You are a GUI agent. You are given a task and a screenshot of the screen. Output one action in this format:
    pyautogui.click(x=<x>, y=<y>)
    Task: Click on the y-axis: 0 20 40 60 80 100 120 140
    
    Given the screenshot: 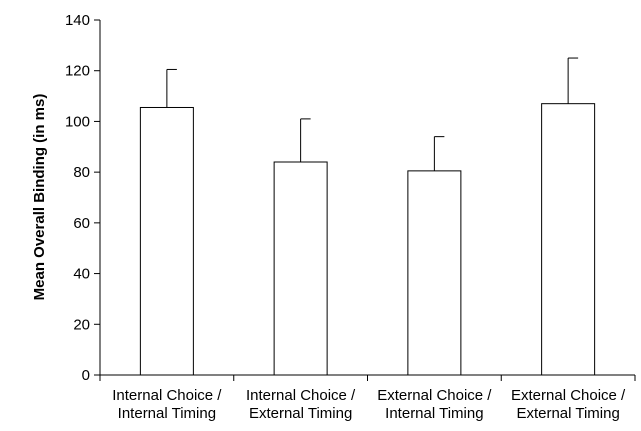 What is the action you would take?
    pyautogui.click(x=83, y=198)
    